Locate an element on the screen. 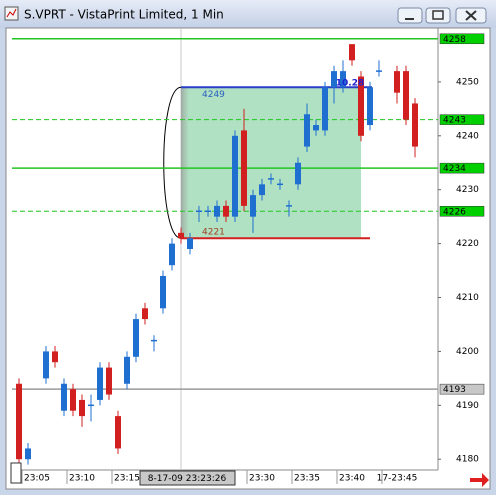 The height and width of the screenshot is (495, 496). scroll-box is located at coordinates (16, 473).